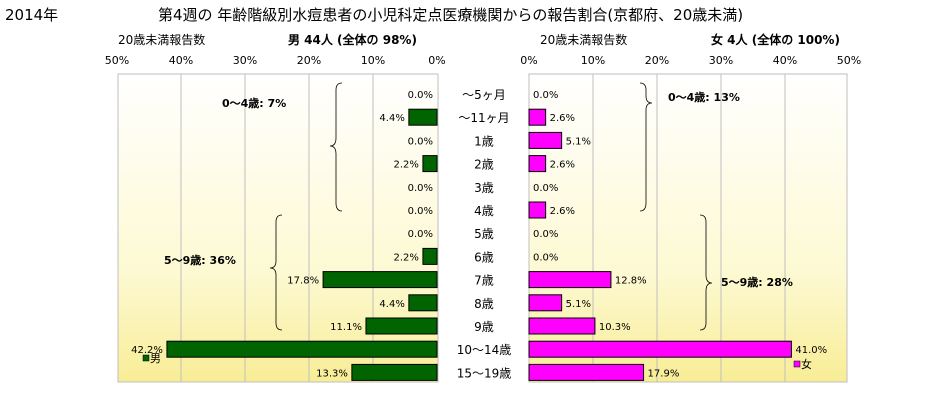 The height and width of the screenshot is (417, 944). I want to click on category-label: 〜11ヶ月, so click(483, 118).